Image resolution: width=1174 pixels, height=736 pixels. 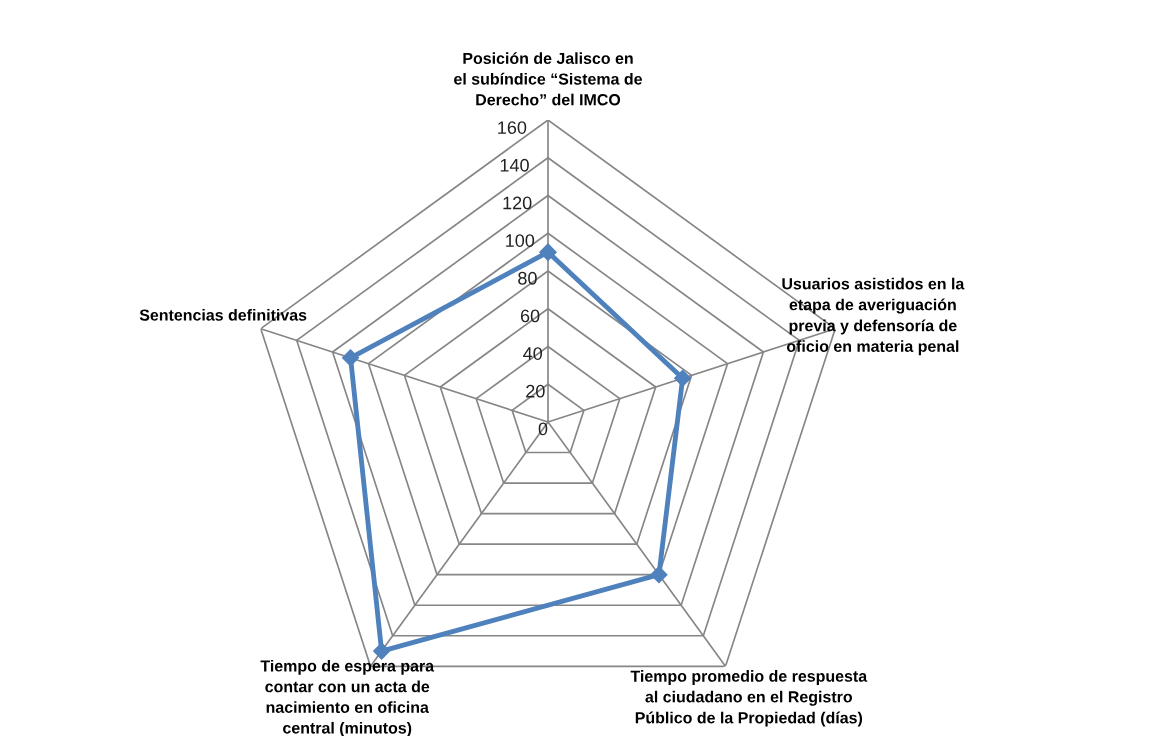 I want to click on y-tick-label: 160, so click(x=512, y=127).